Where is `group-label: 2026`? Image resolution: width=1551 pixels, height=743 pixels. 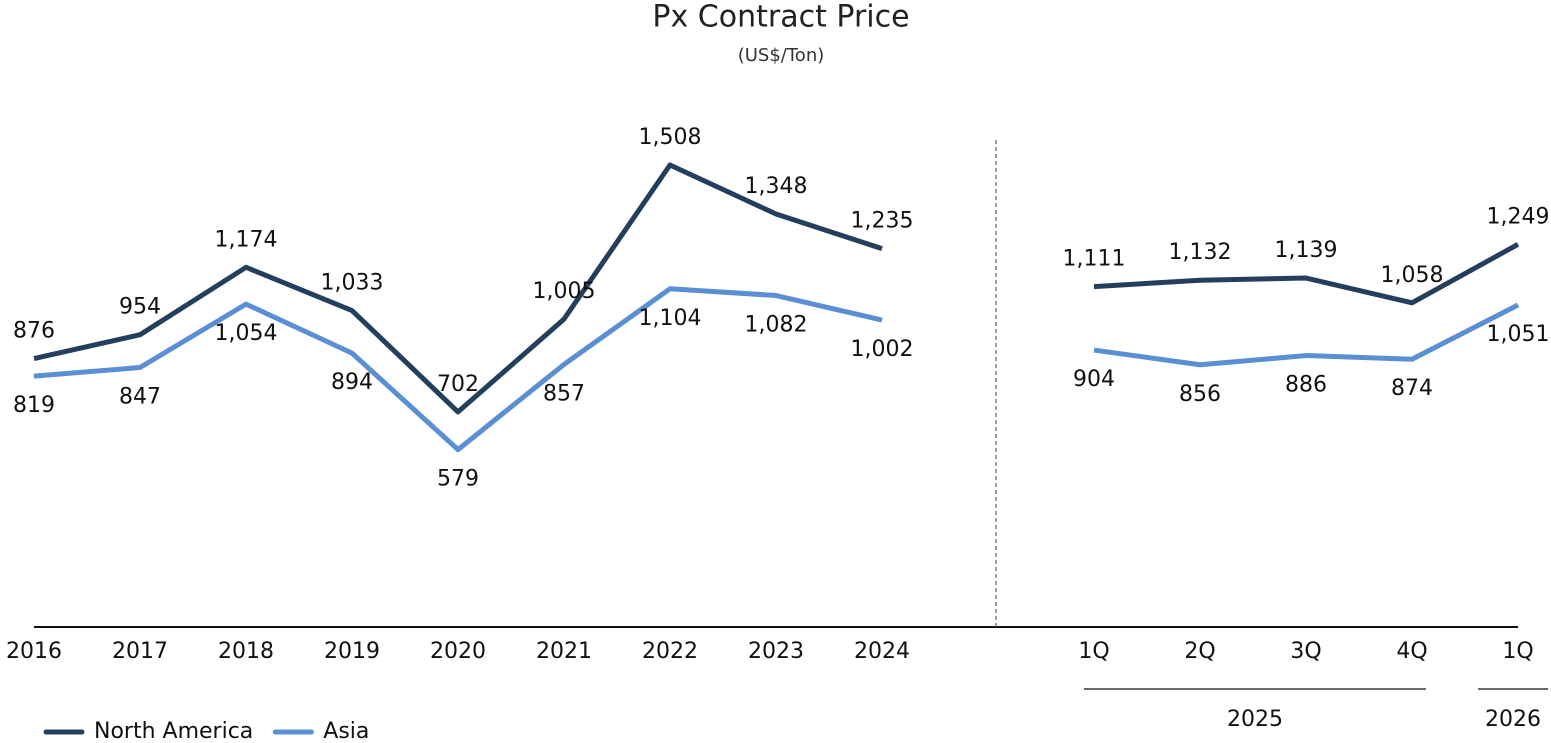 group-label: 2026 is located at coordinates (1513, 719).